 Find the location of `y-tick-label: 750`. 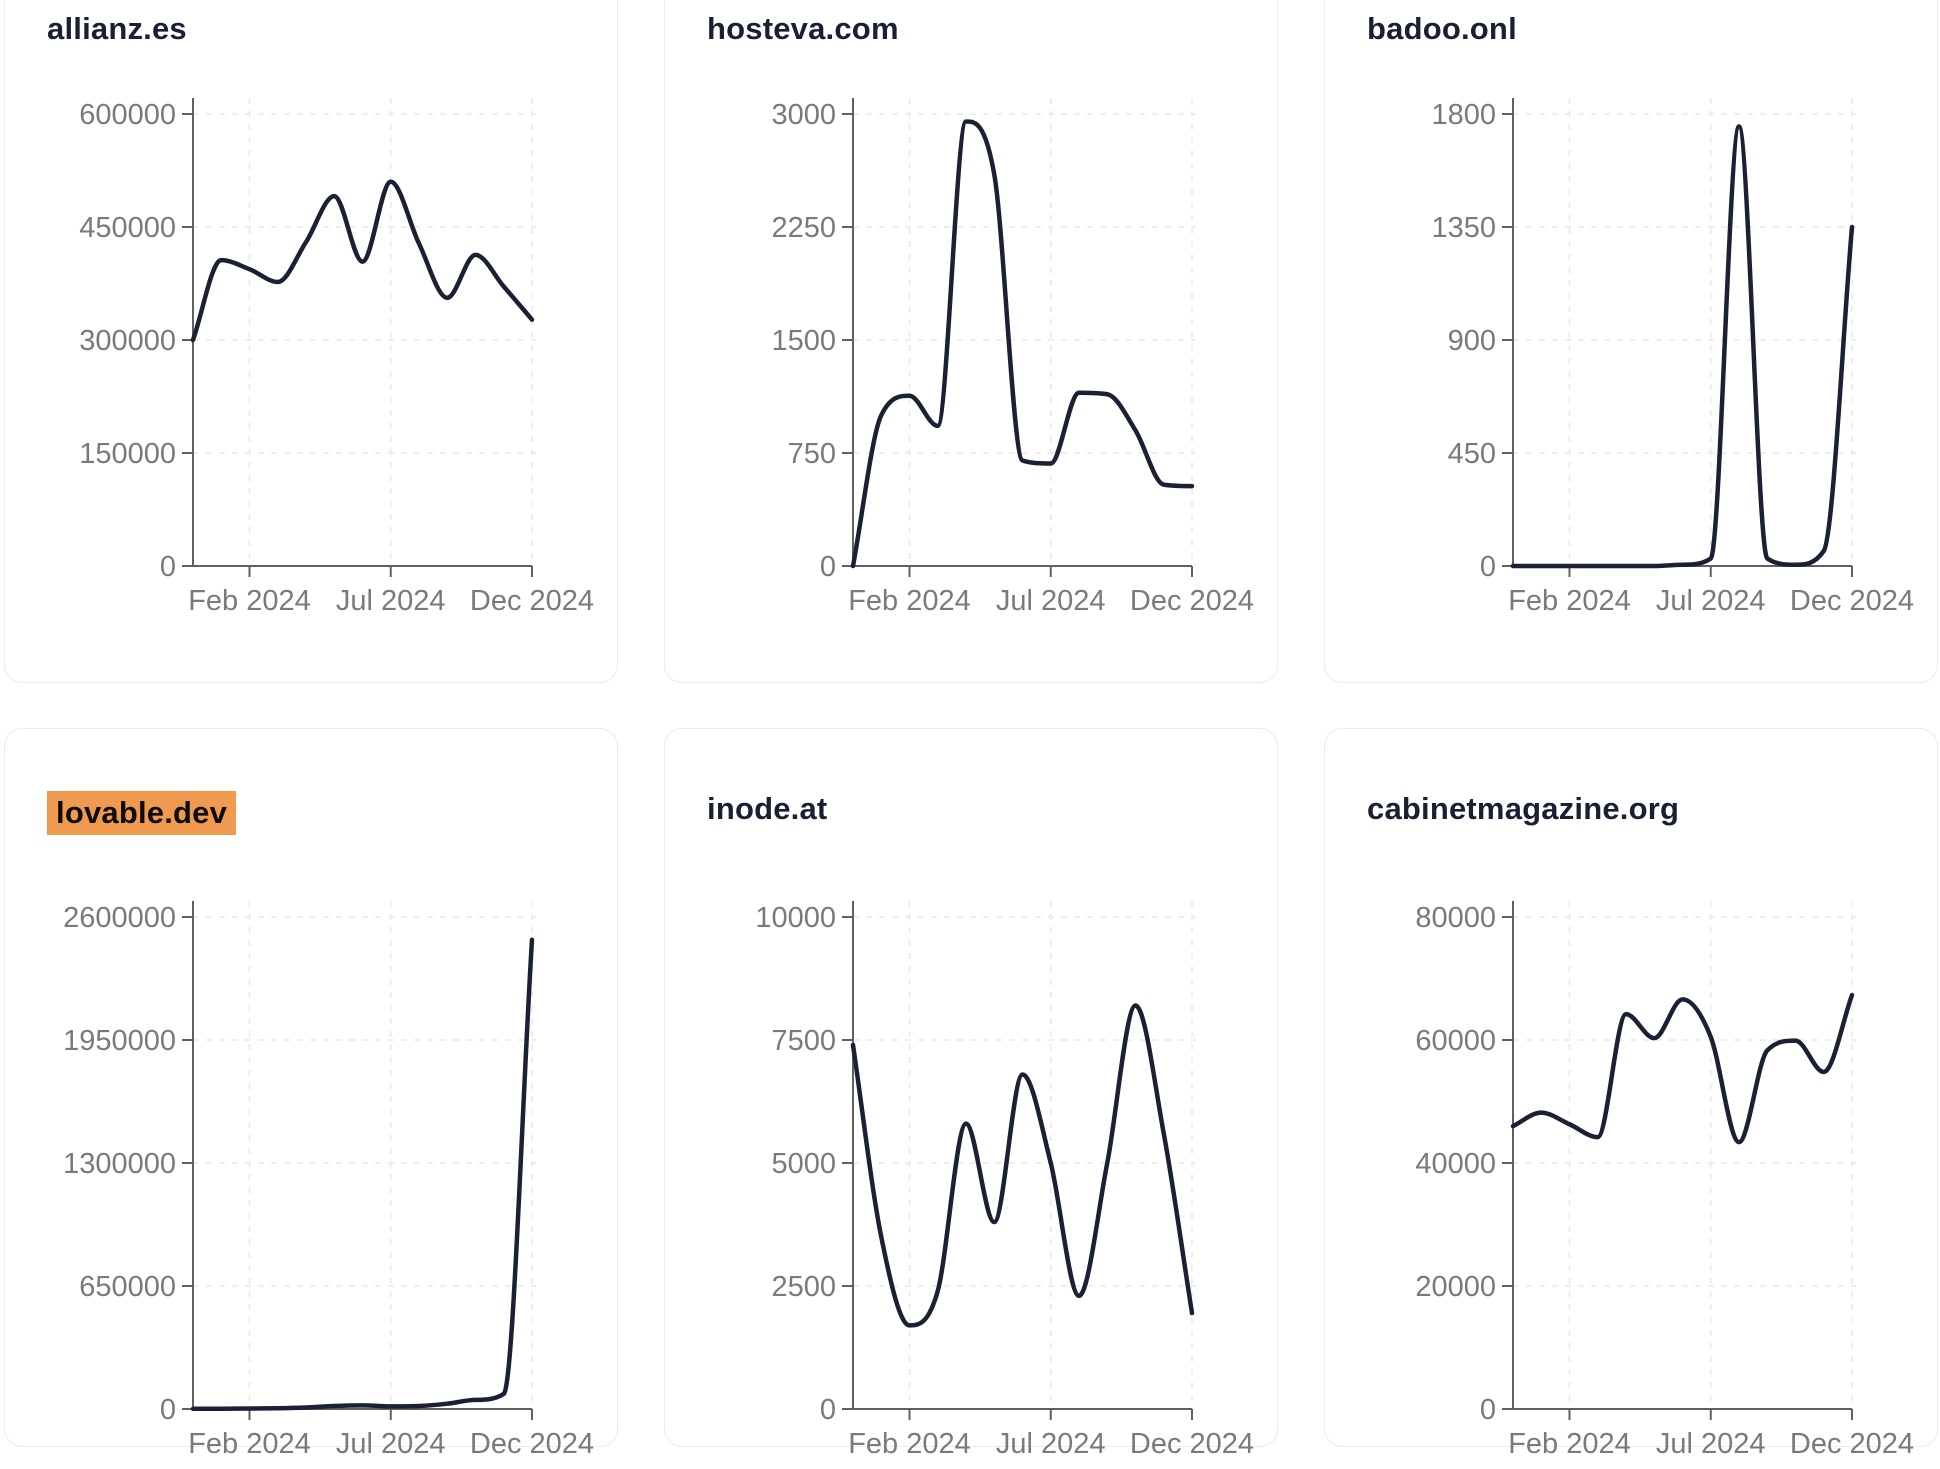

y-tick-label: 750 is located at coordinates (812, 454).